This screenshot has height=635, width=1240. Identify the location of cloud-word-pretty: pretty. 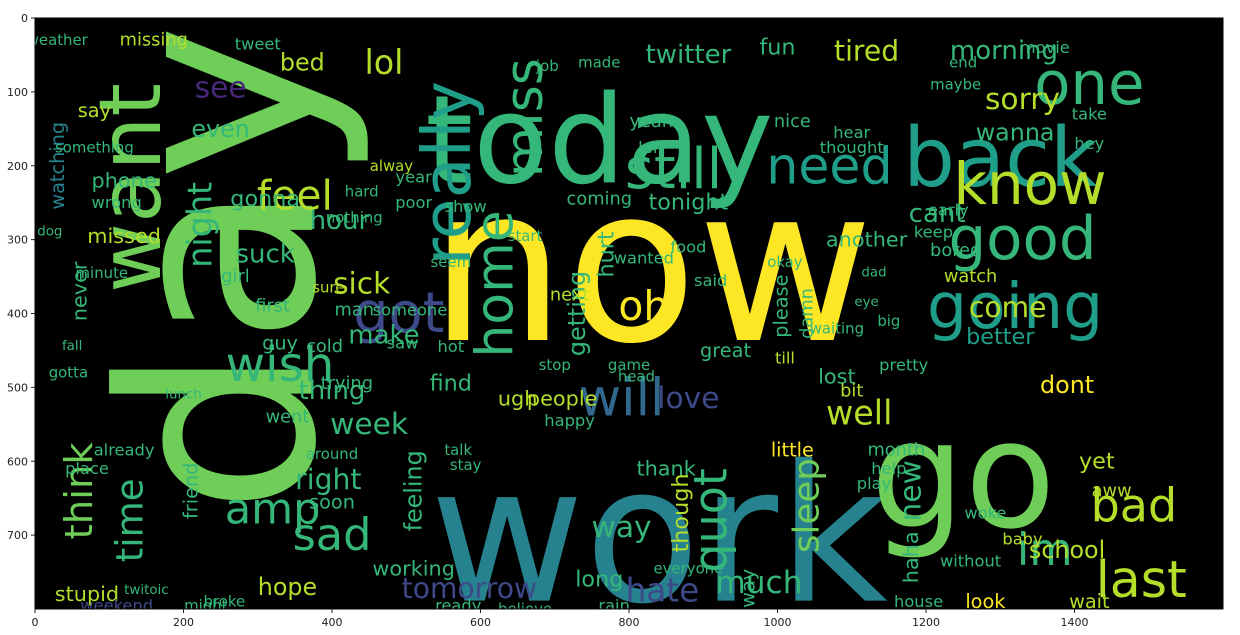
(903, 365).